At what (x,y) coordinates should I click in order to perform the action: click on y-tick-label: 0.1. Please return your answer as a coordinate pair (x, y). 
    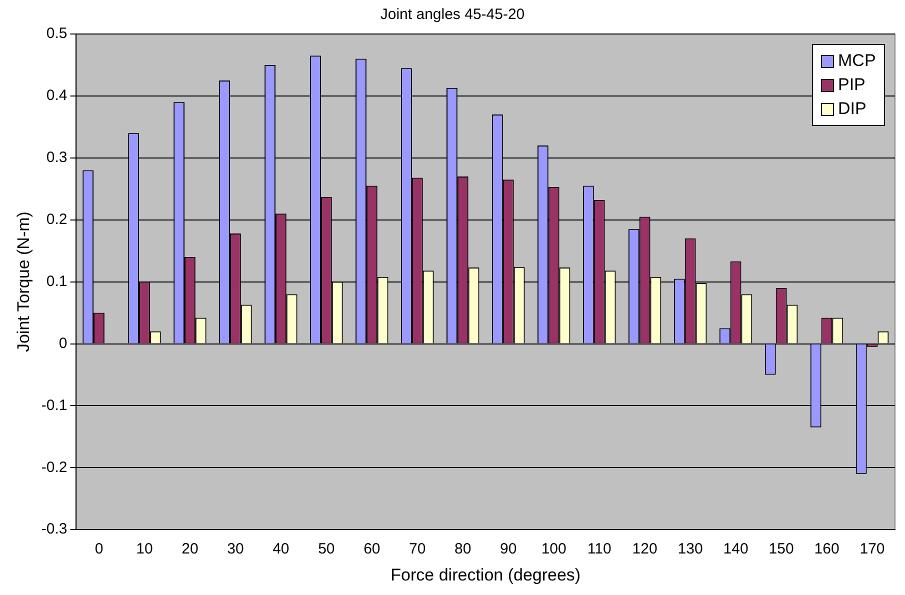
    Looking at the image, I should click on (57, 281).